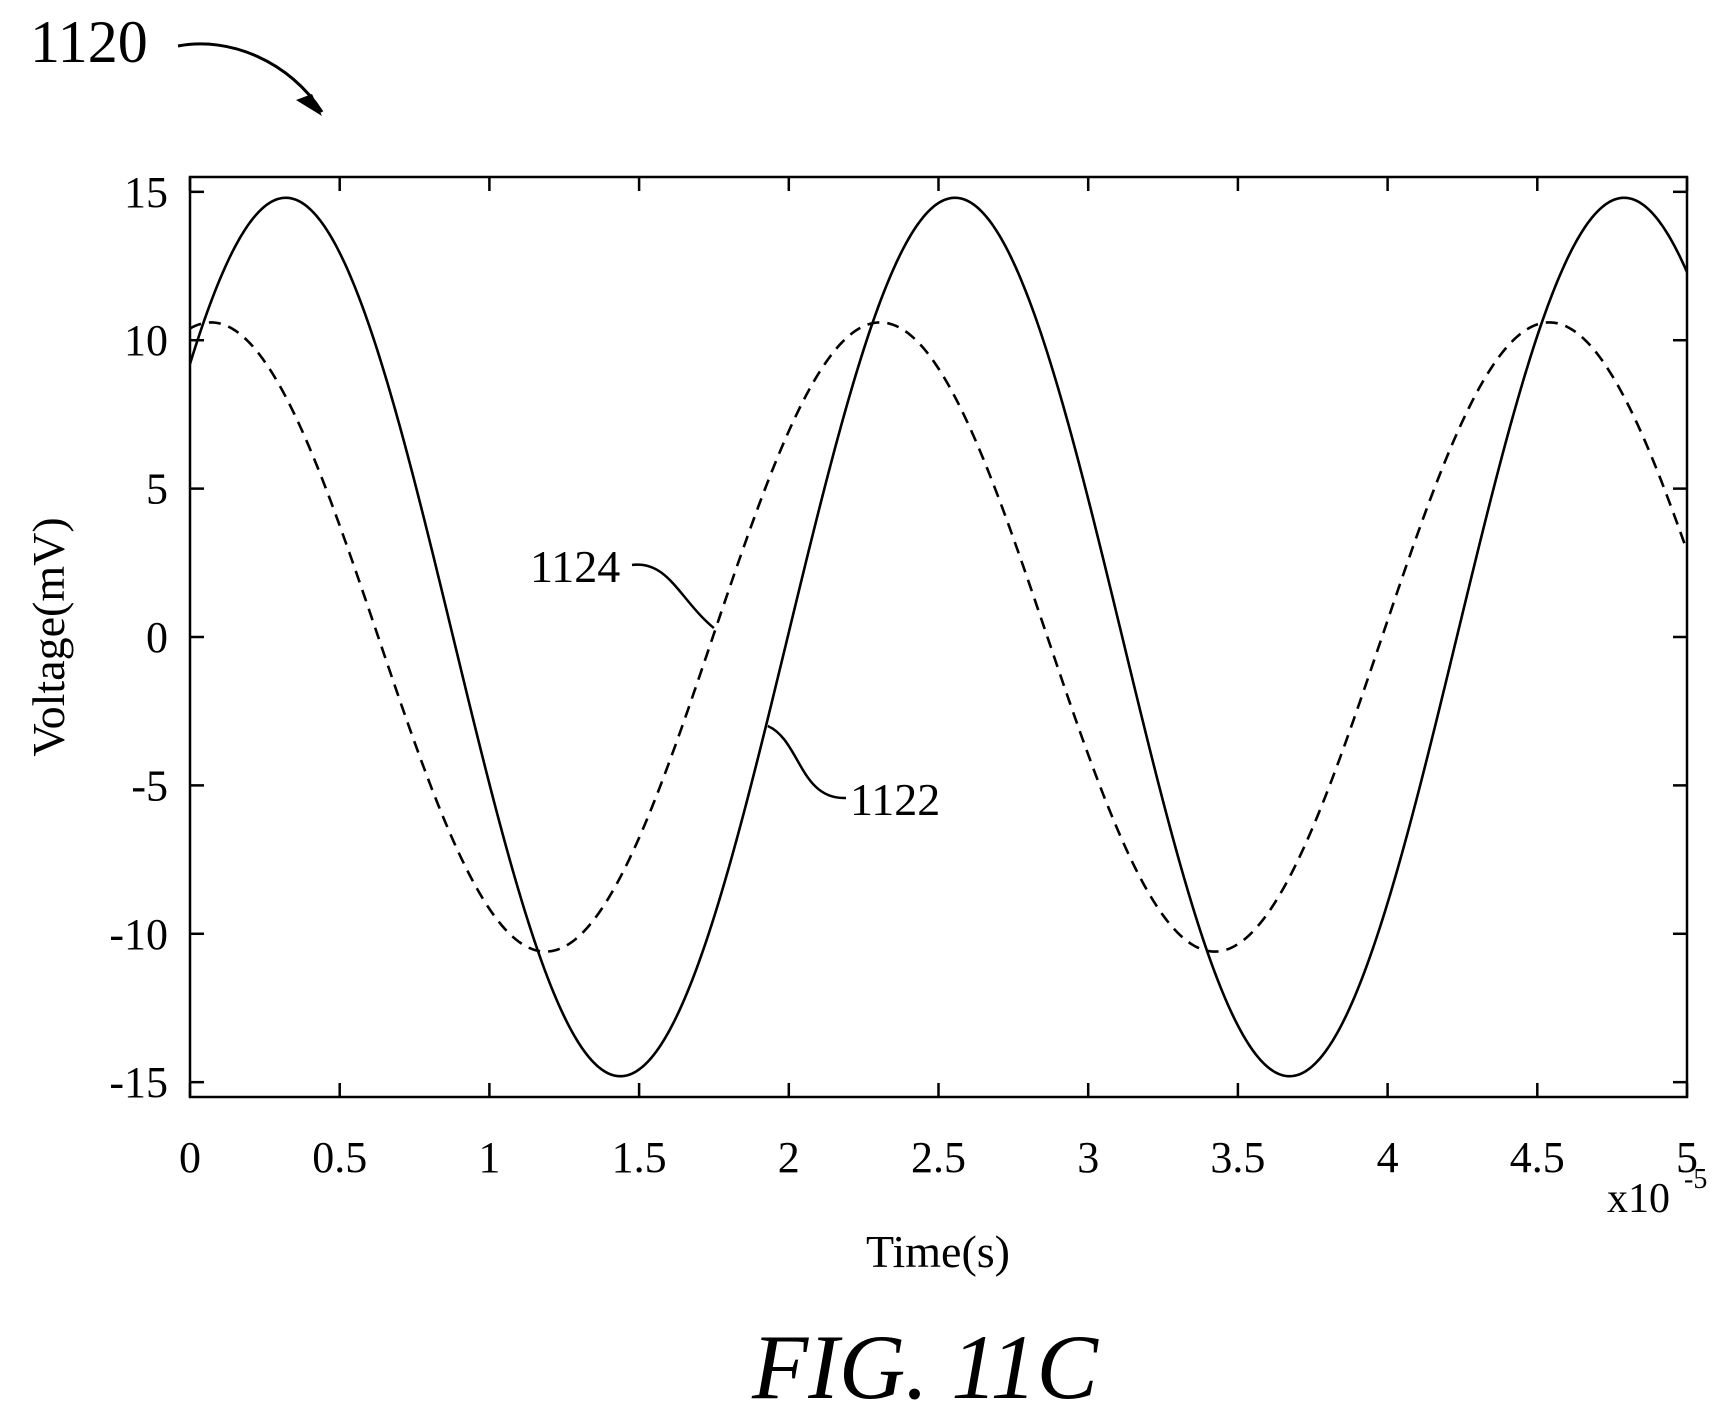  I want to click on x-tick-label: 5, so click(1687, 1157).